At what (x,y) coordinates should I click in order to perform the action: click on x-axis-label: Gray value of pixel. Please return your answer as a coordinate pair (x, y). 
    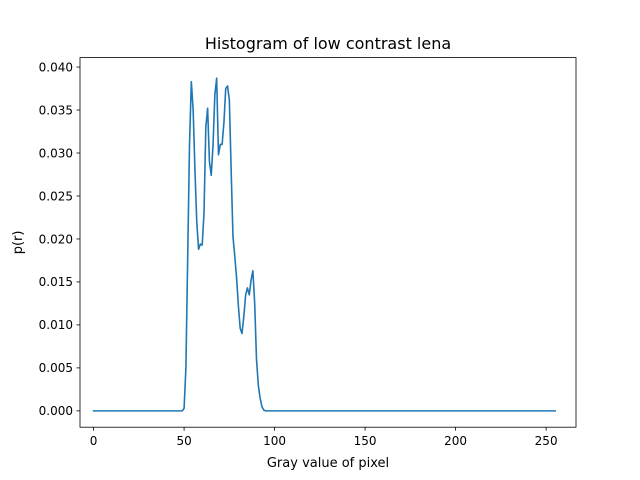
    Looking at the image, I should click on (328, 463).